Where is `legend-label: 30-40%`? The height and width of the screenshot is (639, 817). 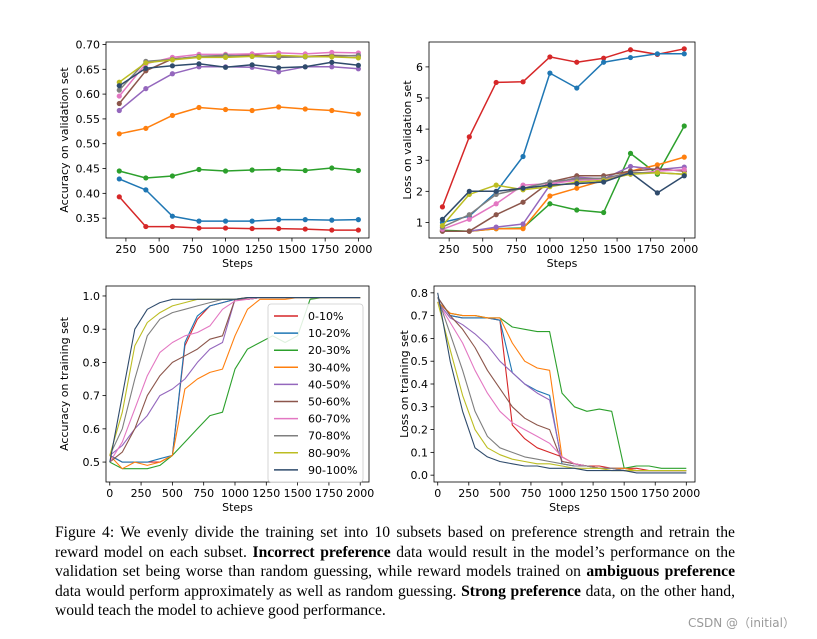 legend-label: 30-40% is located at coordinates (329, 367).